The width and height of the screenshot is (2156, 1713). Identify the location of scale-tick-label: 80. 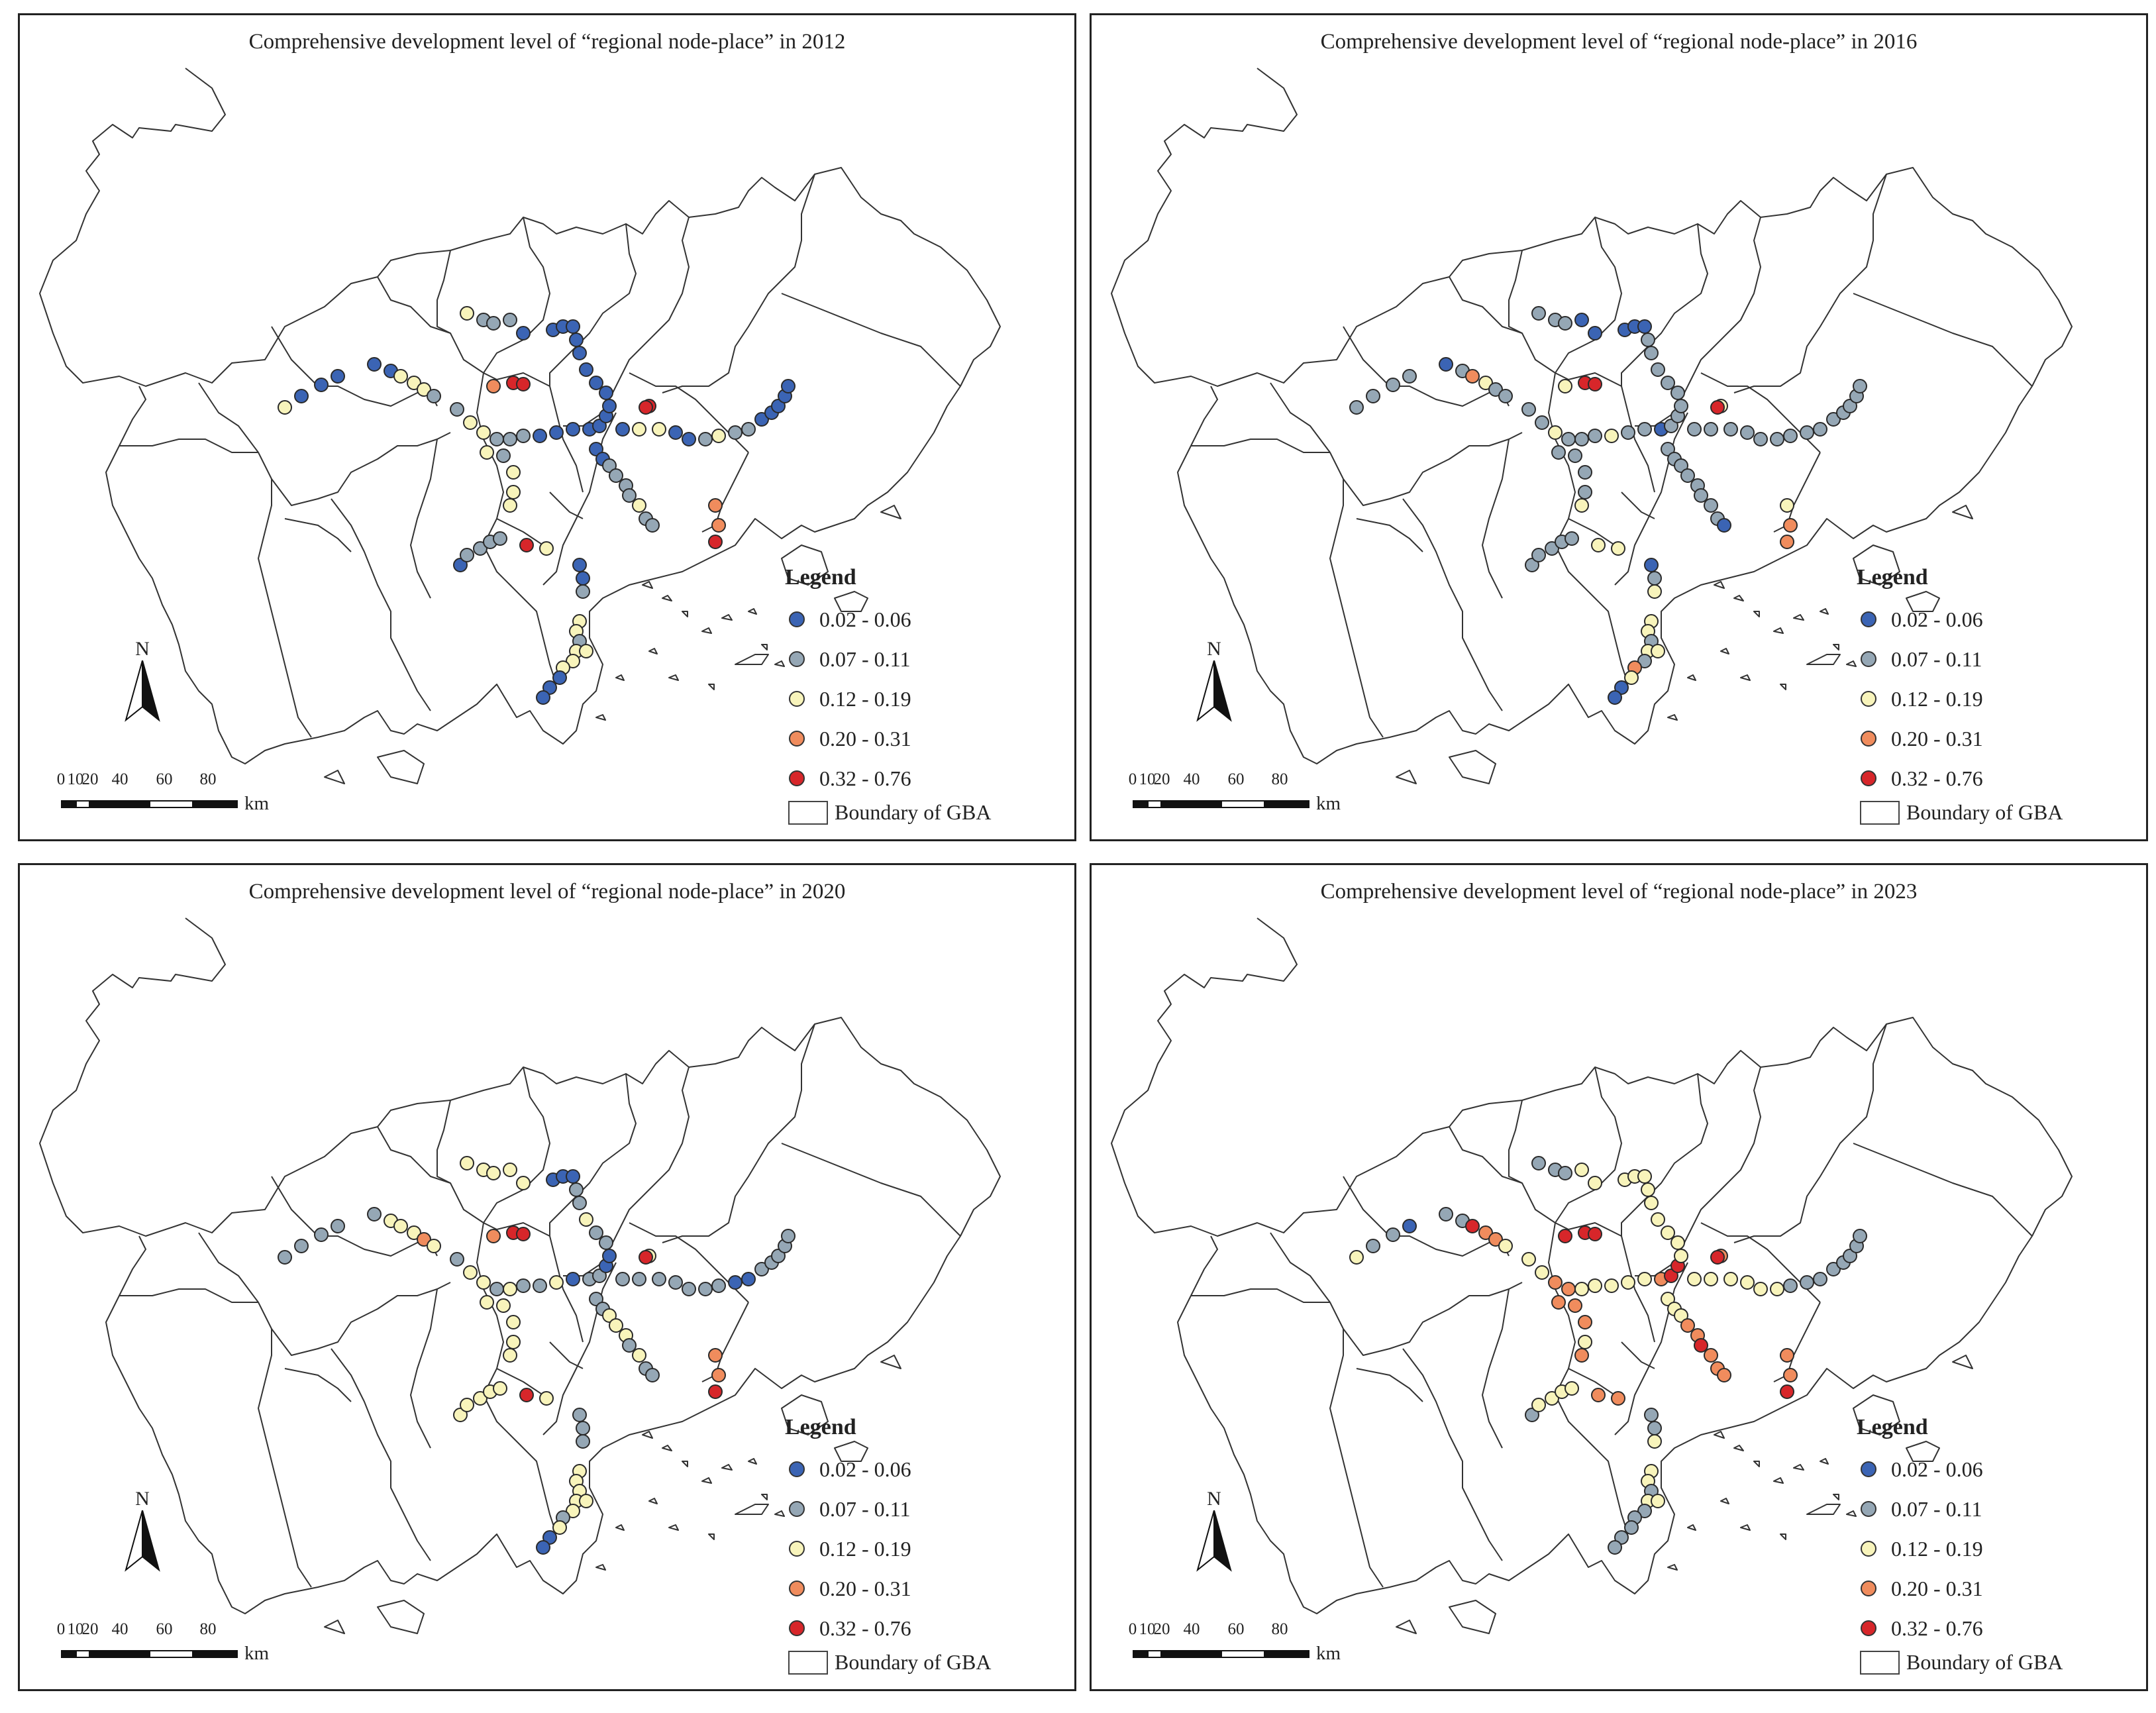
(208, 1629).